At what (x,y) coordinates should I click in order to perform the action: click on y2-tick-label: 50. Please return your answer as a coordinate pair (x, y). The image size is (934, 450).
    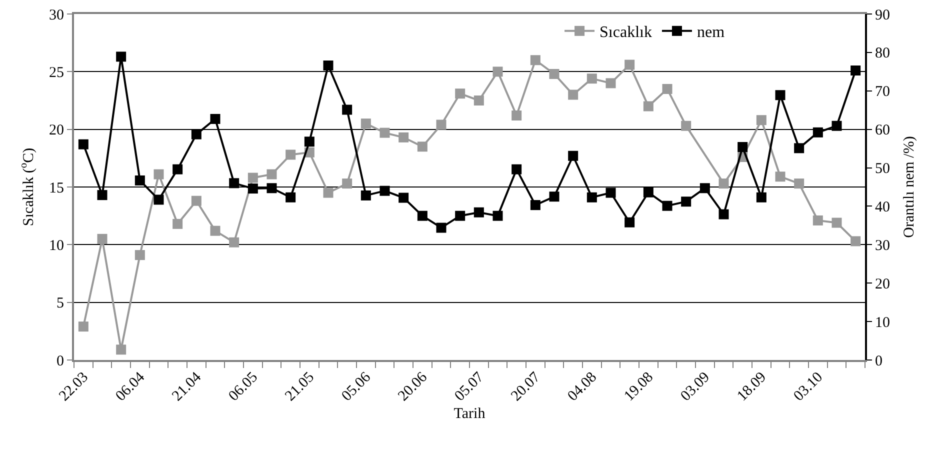
    Looking at the image, I should click on (882, 169).